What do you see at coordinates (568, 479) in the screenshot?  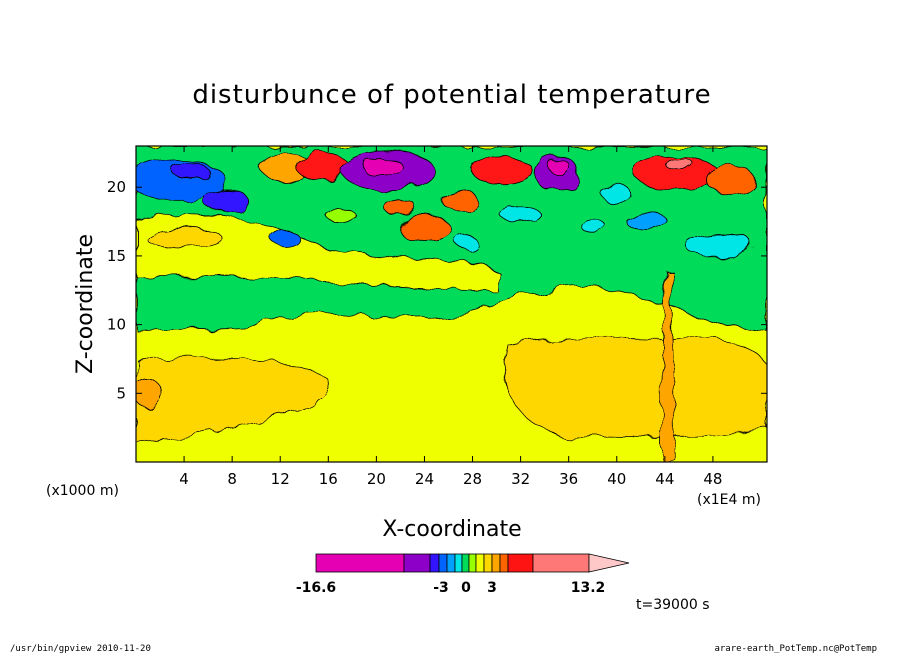 I see `x-tick-label: 36` at bounding box center [568, 479].